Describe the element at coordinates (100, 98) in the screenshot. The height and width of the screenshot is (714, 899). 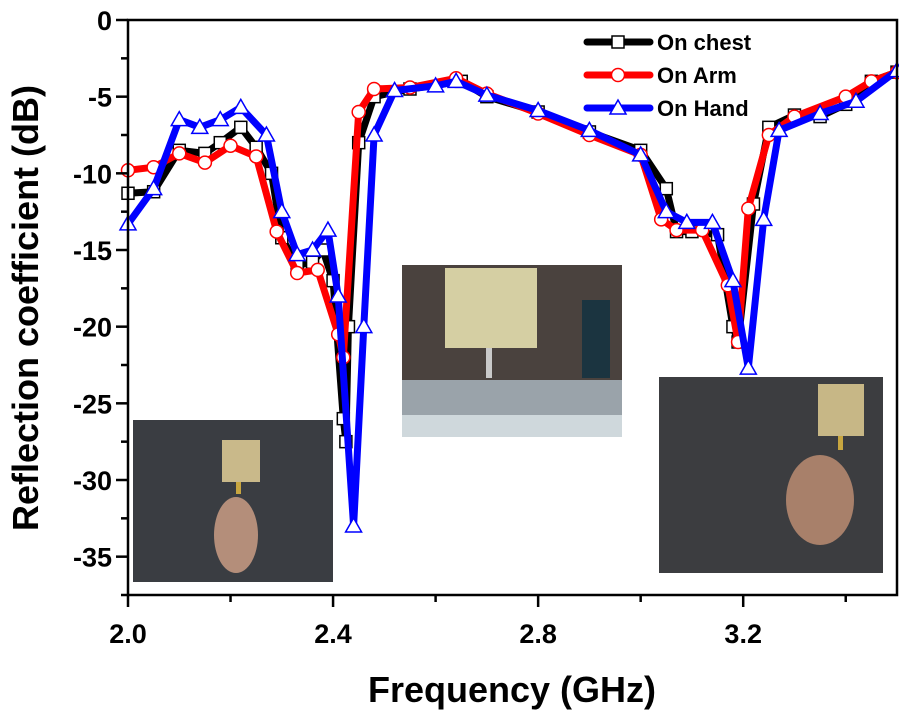
I see `y-tick-label: -5` at that location.